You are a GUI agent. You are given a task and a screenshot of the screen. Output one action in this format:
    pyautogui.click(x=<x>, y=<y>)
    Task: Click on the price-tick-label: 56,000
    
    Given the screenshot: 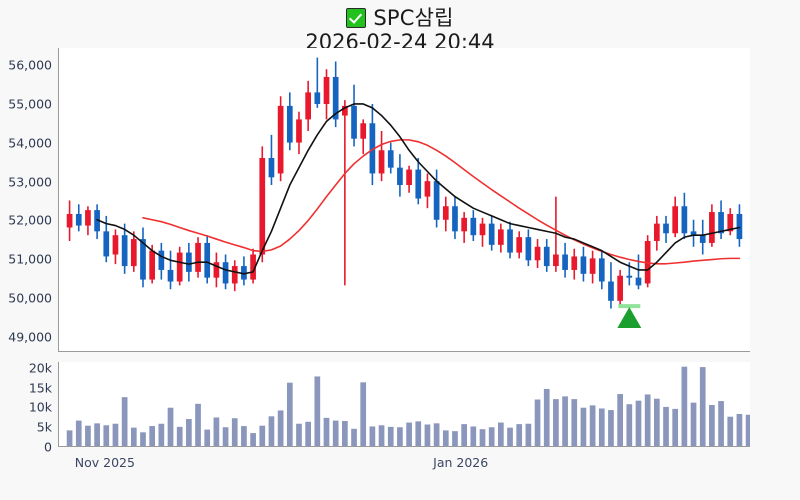 What is the action you would take?
    pyautogui.click(x=30, y=65)
    